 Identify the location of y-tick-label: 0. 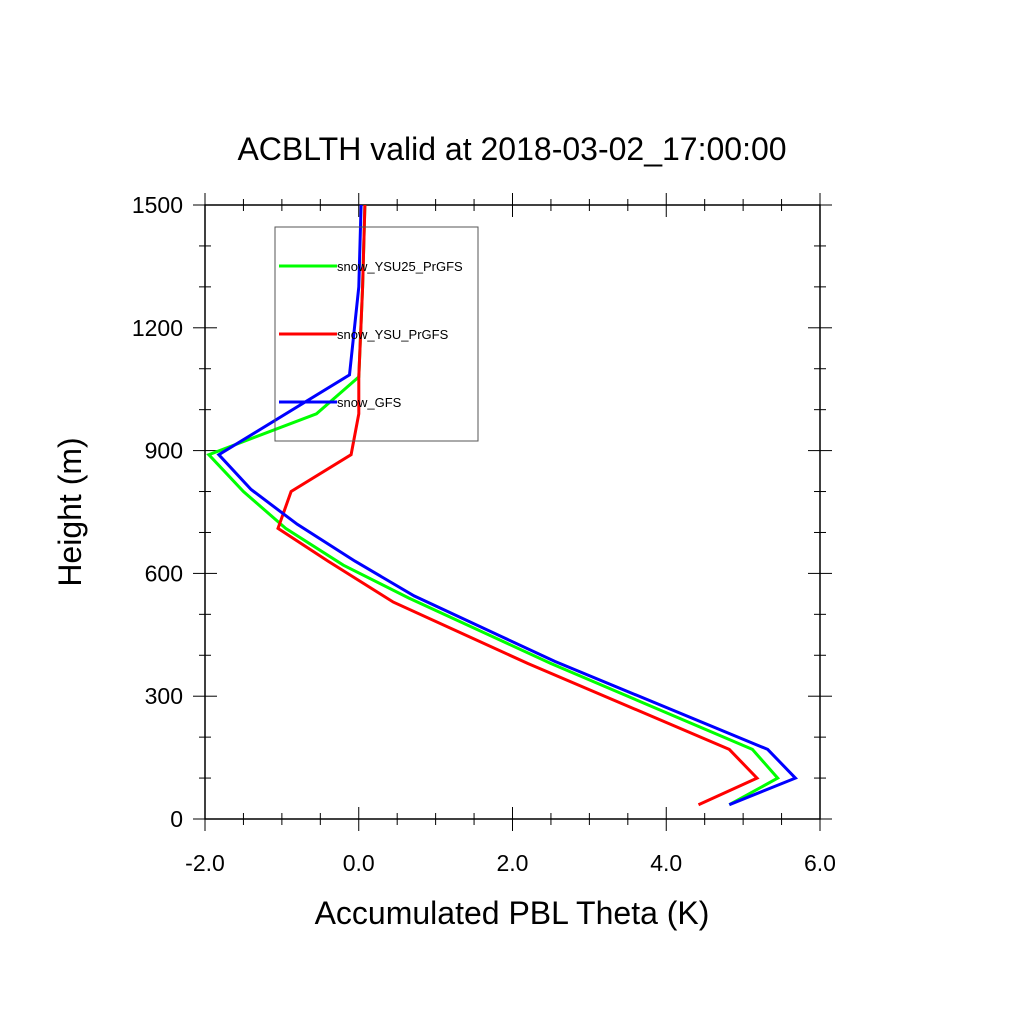
(176, 819).